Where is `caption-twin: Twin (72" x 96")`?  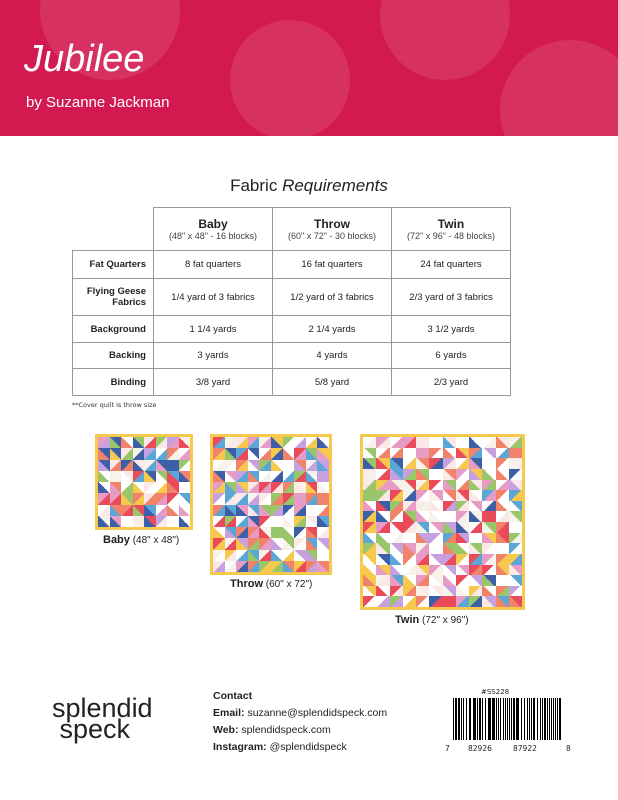
caption-twin: Twin (72" x 96") is located at coordinates (432, 620).